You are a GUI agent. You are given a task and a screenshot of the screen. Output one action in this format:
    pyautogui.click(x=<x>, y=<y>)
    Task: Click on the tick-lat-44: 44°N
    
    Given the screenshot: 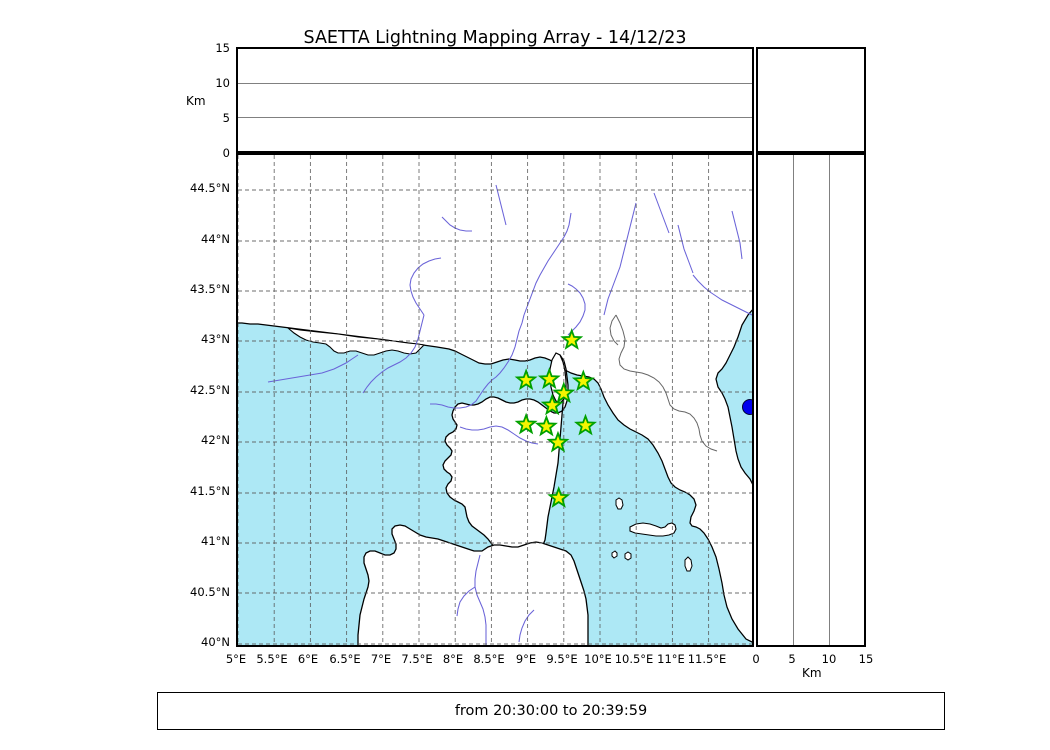 What is the action you would take?
    pyautogui.click(x=215, y=239)
    